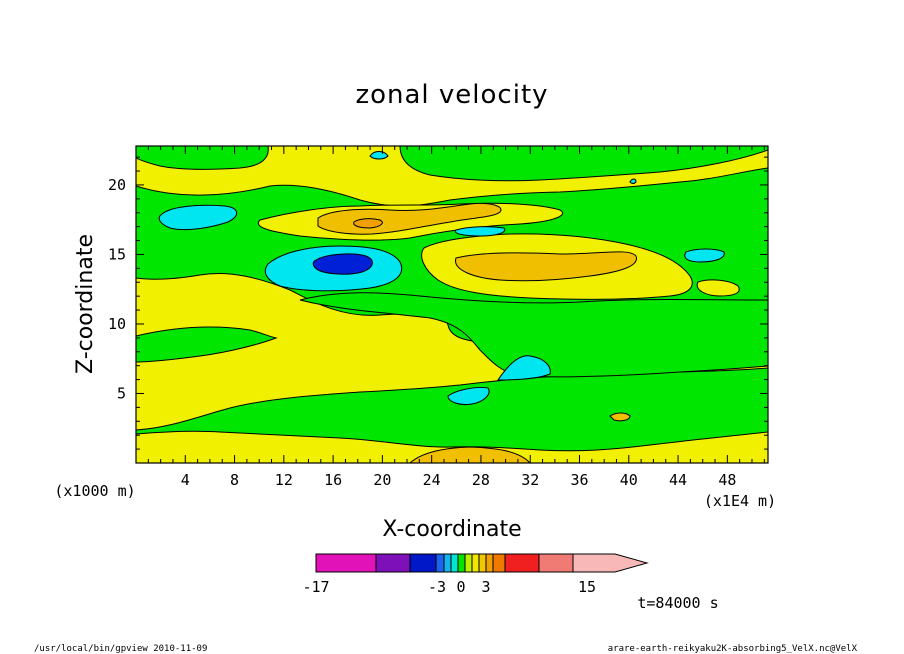 This screenshot has height=654, width=904. Describe the element at coordinates (718, 288) in the screenshot. I see `region-yellow-small-r` at that location.